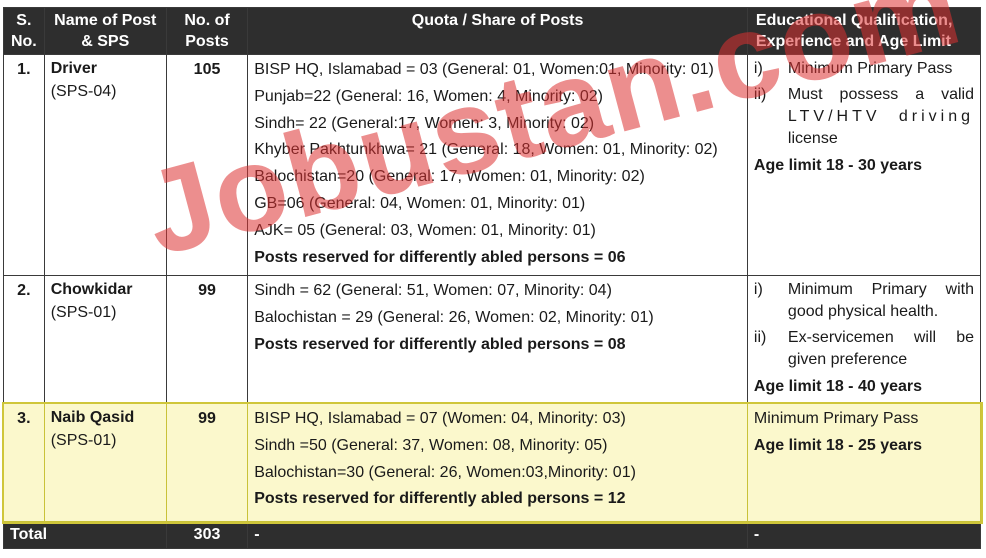  What do you see at coordinates (880, 348) in the screenshot?
I see `qualification-text: Ex-servicemen will be given preference` at bounding box center [880, 348].